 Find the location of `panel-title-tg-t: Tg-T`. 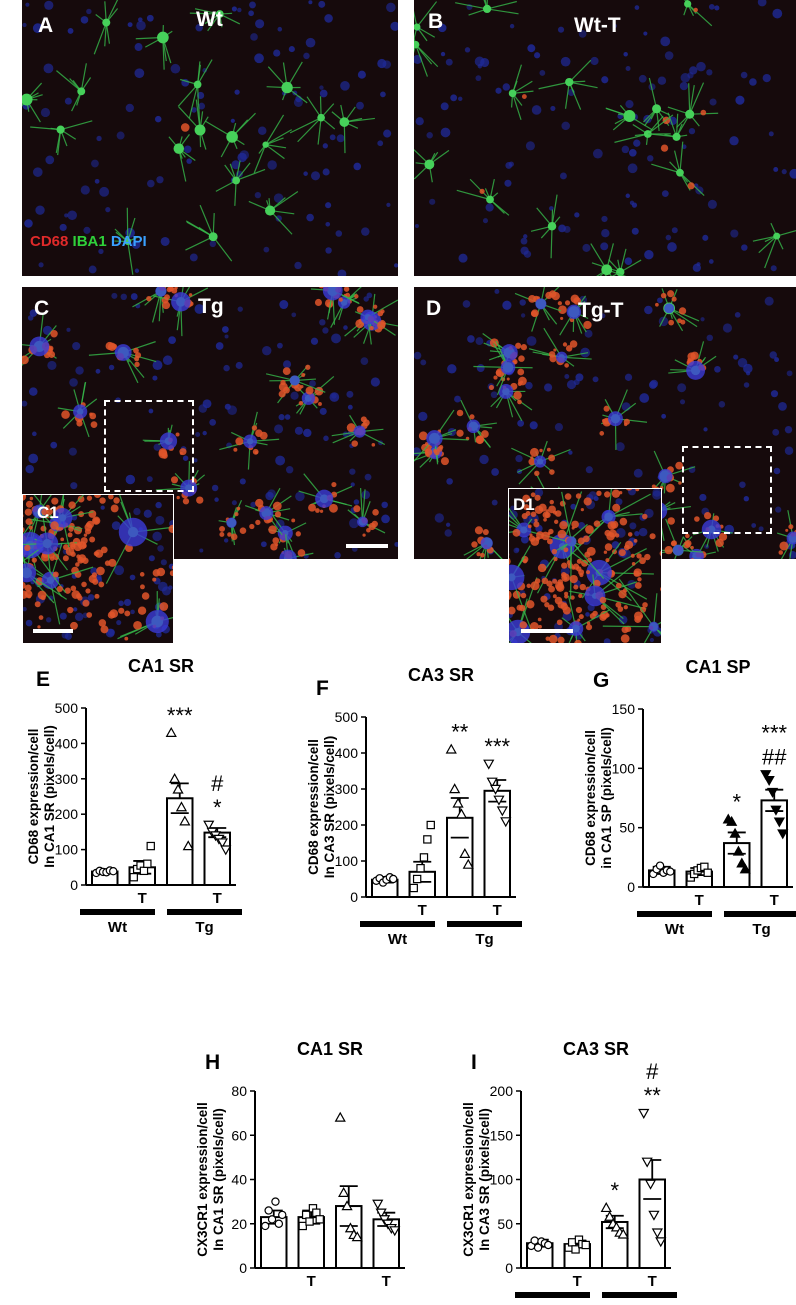

panel-title-tg-t: Tg-T is located at coordinates (600, 311).